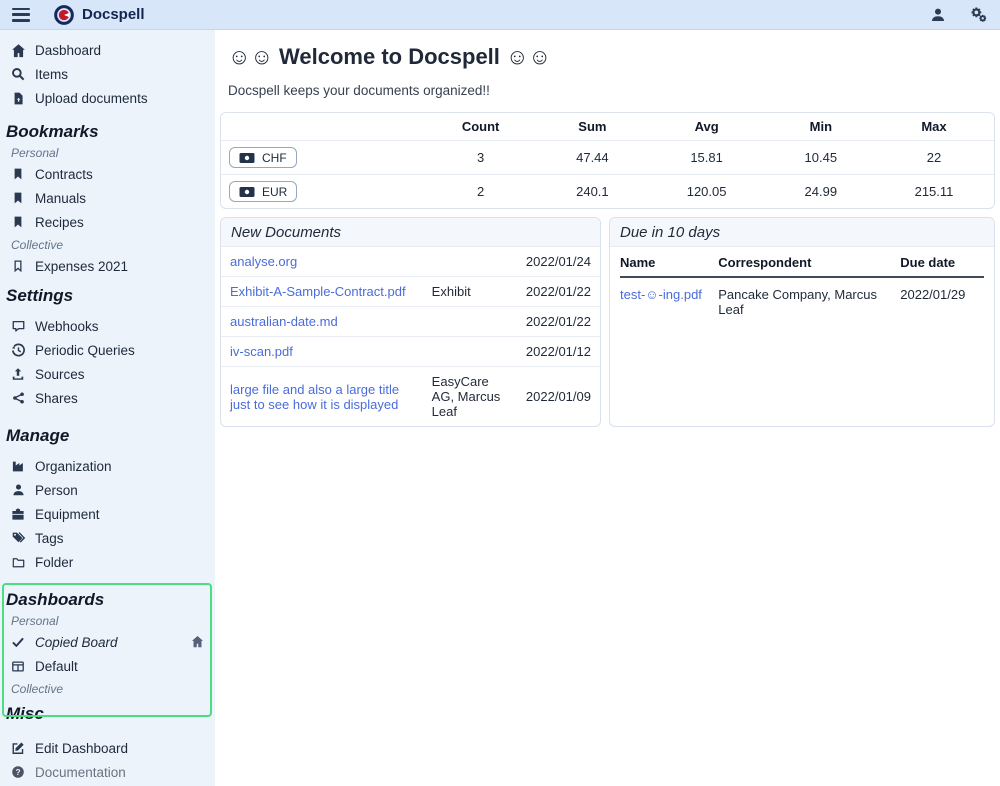  I want to click on table-row: australian-date.md 2022/01/22, so click(410, 321).